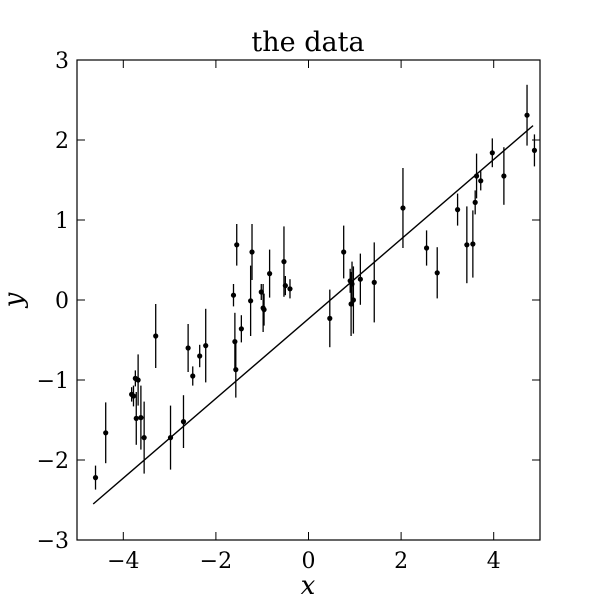 The height and width of the screenshot is (600, 600). Describe the element at coordinates (308, 585) in the screenshot. I see `x-axis-label: x` at that location.